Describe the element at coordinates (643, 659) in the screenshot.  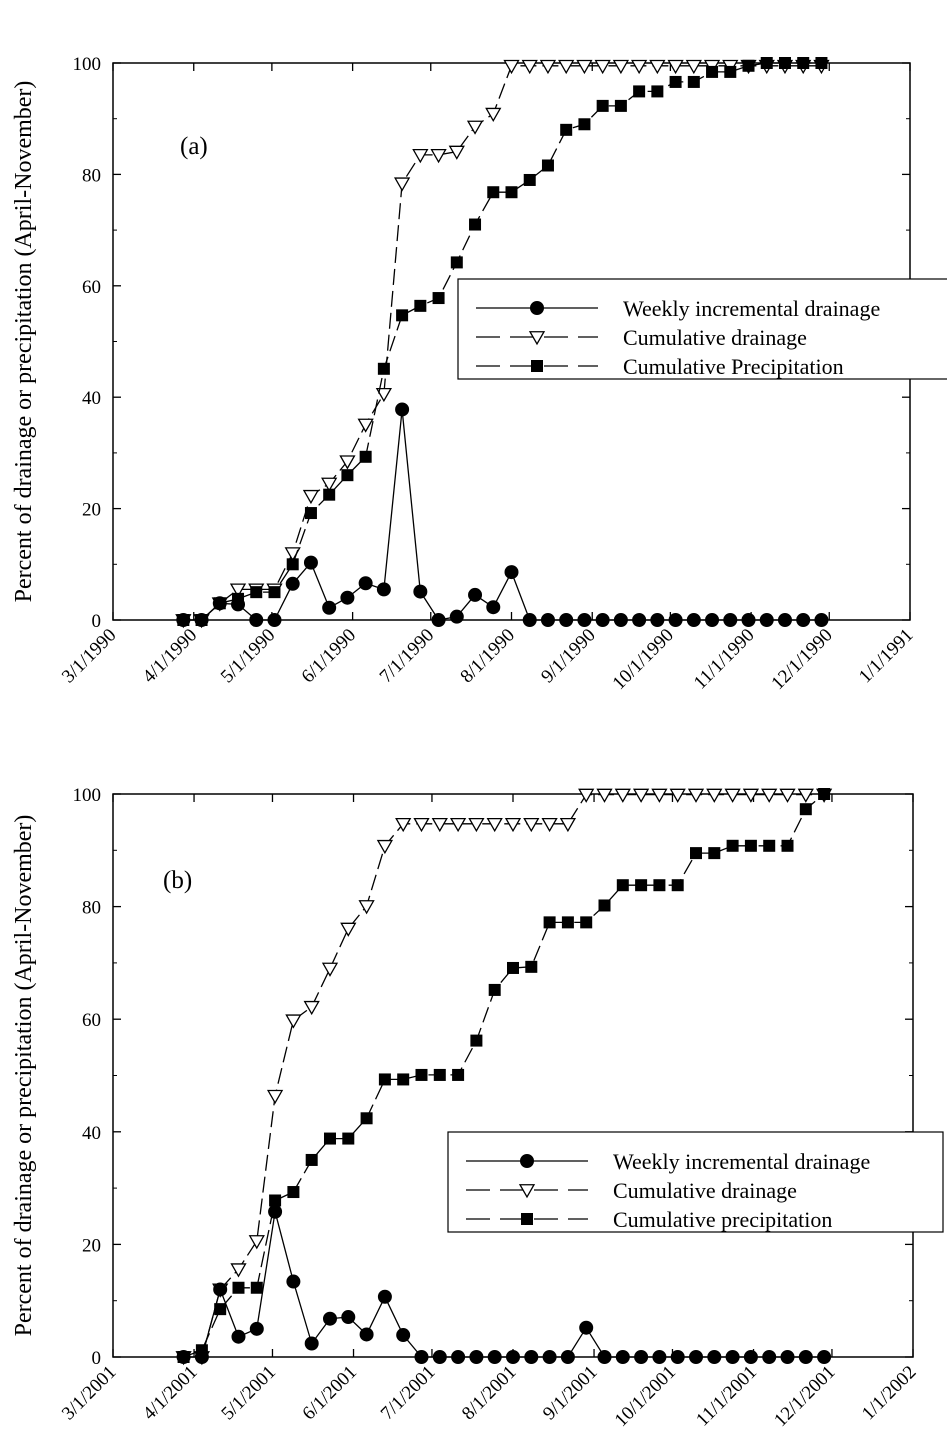
I see `x-tick-label: 10/1/1990` at that location.